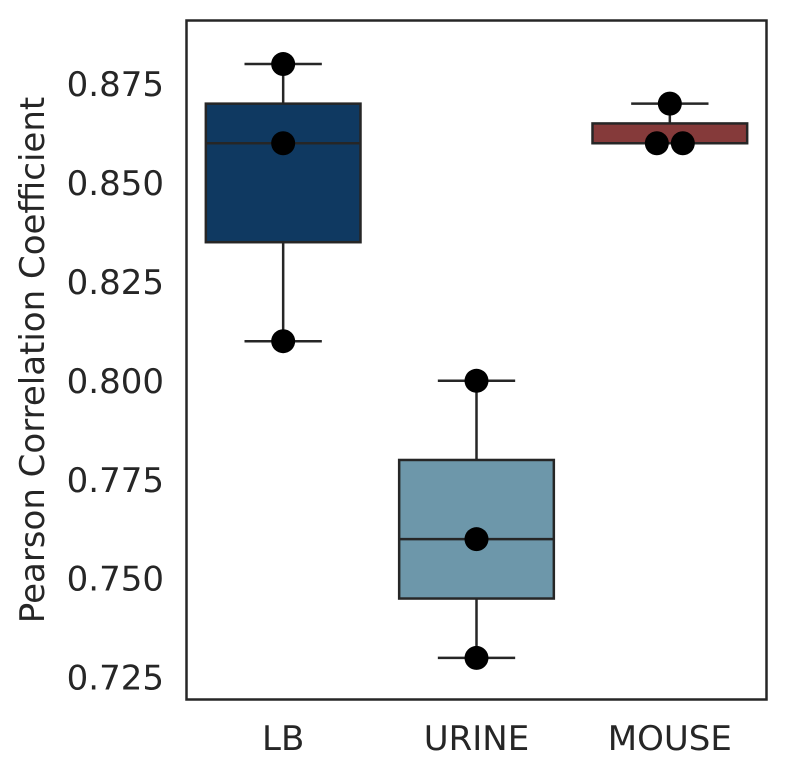  I want to click on y-axis-ticks: 0.725 0.750 0.775 0.800 0.825 0.850 0.875, so click(115, 382).